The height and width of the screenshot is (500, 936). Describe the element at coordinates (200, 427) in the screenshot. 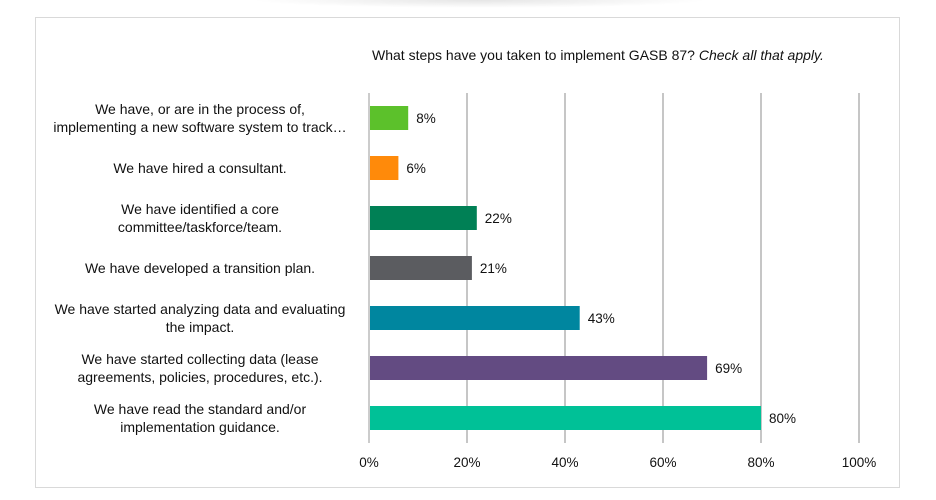

I see `category-label-line: implementation guidance.` at that location.